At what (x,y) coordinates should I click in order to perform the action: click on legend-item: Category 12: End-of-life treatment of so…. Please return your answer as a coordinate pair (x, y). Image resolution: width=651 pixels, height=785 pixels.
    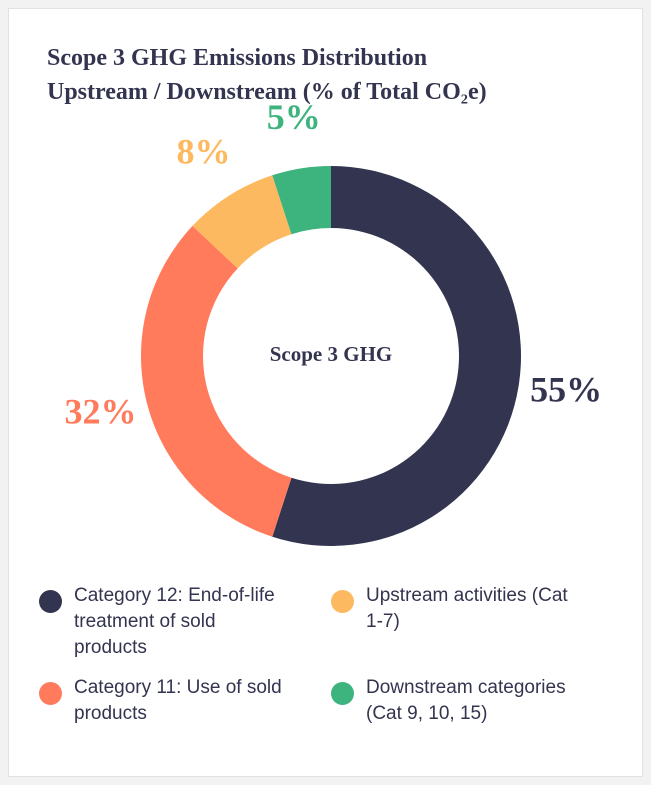
    Looking at the image, I should click on (185, 629).